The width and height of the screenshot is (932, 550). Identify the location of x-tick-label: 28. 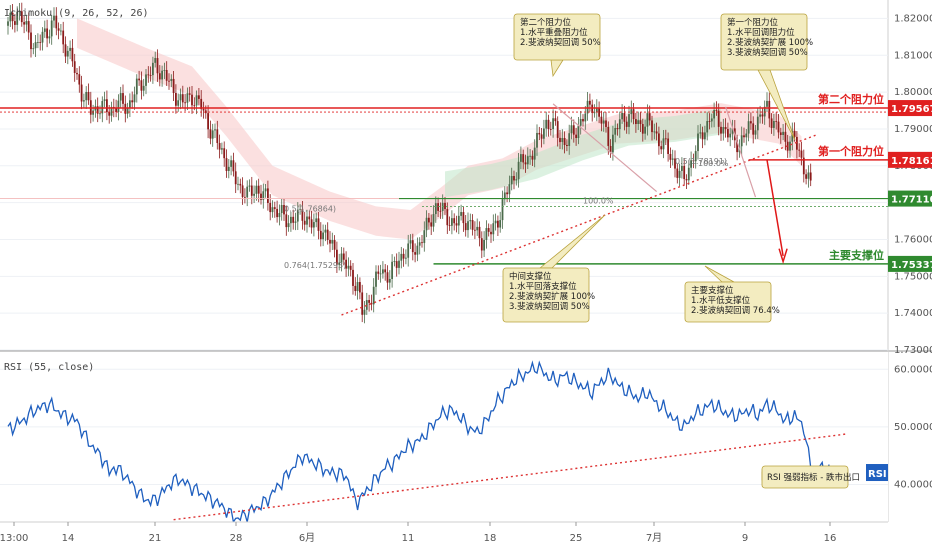
(236, 538).